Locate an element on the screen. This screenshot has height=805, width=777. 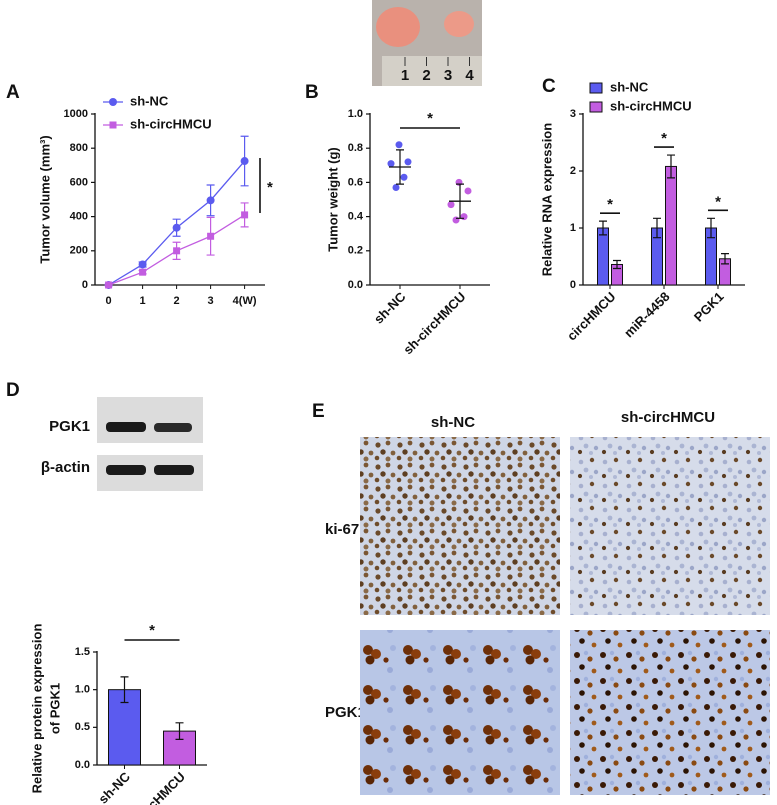
legend-label: sh-circHMCU is located at coordinates (651, 105).